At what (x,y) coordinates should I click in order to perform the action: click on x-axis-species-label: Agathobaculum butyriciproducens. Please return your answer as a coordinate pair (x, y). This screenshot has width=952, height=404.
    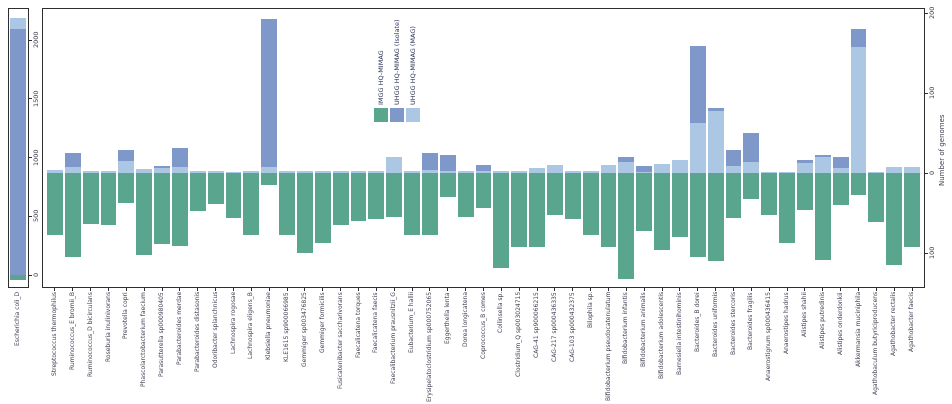
    Looking at the image, I should click on (876, 344).